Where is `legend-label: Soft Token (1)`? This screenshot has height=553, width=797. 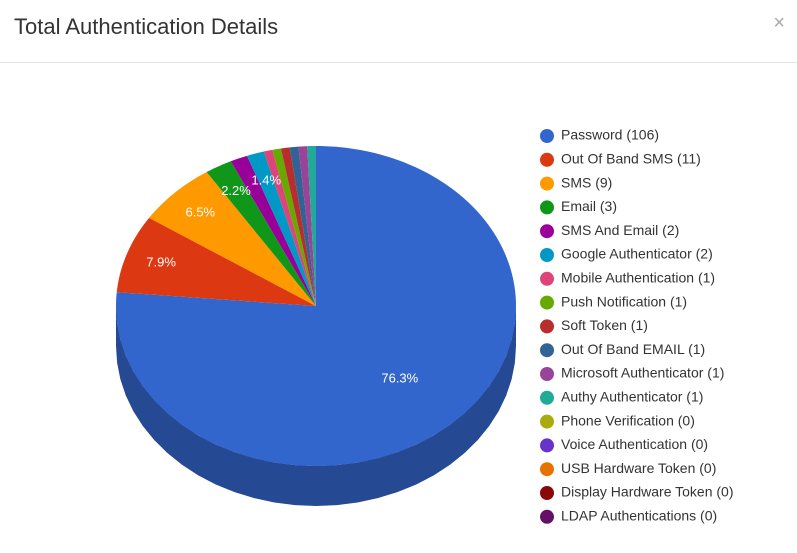
legend-label: Soft Token (1) is located at coordinates (604, 325).